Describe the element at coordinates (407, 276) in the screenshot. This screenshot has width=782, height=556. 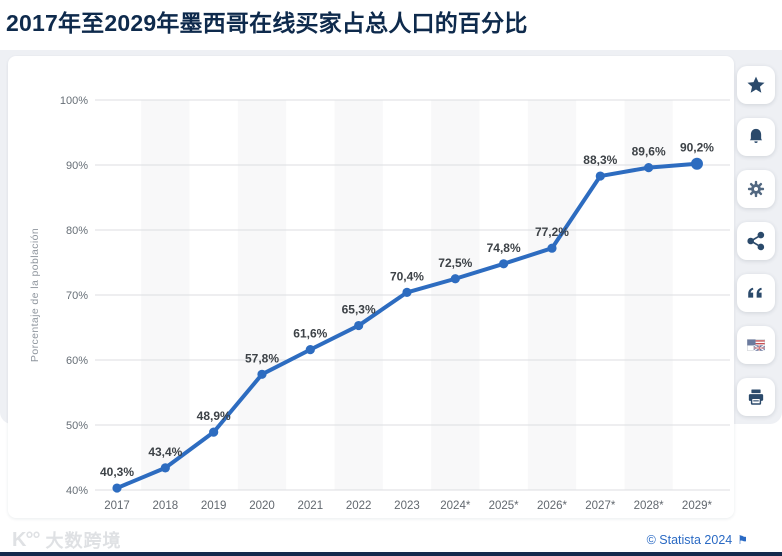
I see `svg-text: 70,4%` at that location.